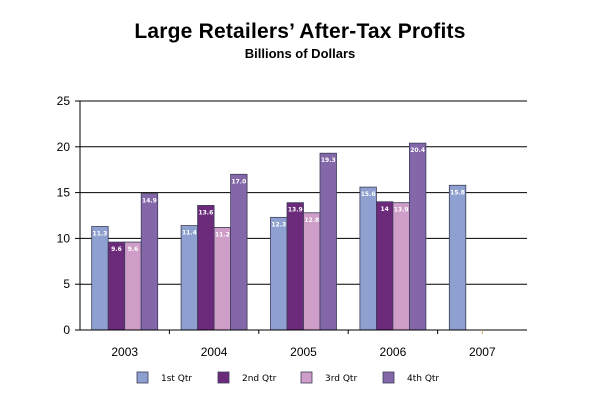  Describe the element at coordinates (401, 266) in the screenshot. I see `bar-3rd-qtr-2006` at that location.